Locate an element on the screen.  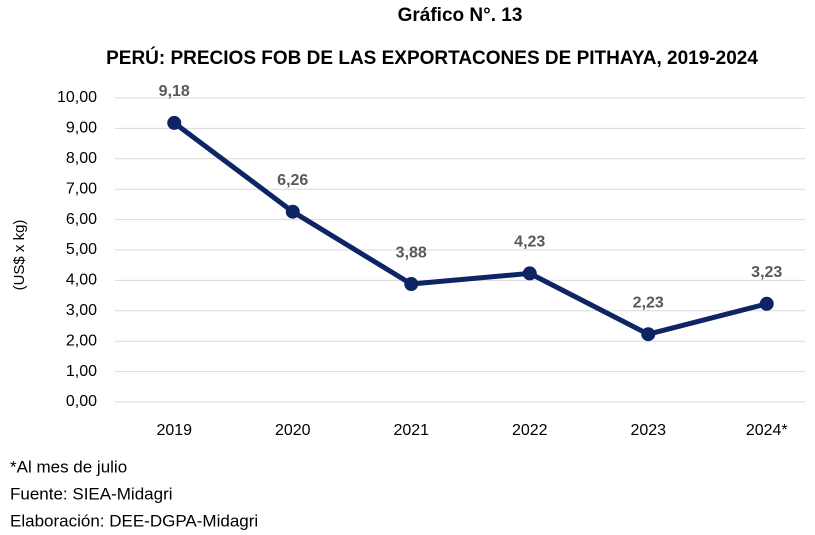
x-tick-label: 2024* is located at coordinates (767, 430).